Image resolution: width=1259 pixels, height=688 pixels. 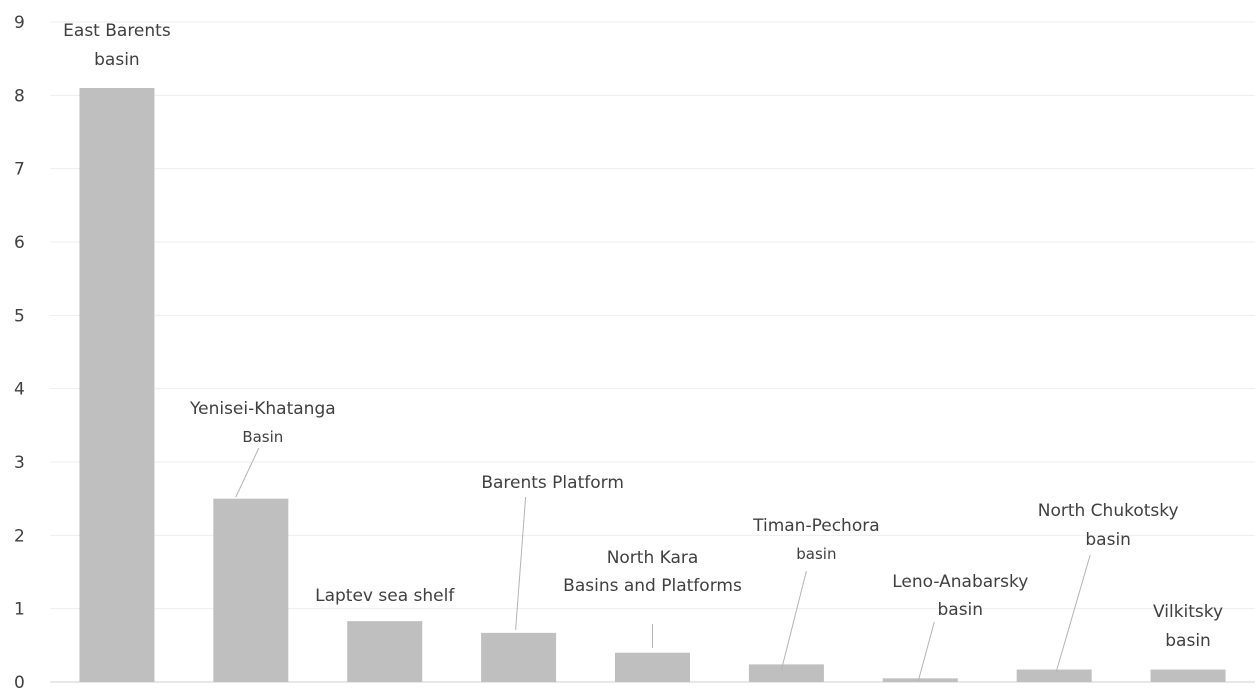 I want to click on y-axis: 0 1 2 3 4 5 6 7 8 9, so click(x=19, y=350).